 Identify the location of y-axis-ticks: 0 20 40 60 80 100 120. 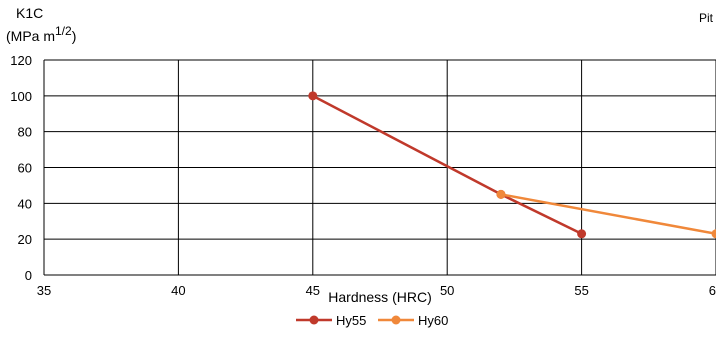
(21, 168).